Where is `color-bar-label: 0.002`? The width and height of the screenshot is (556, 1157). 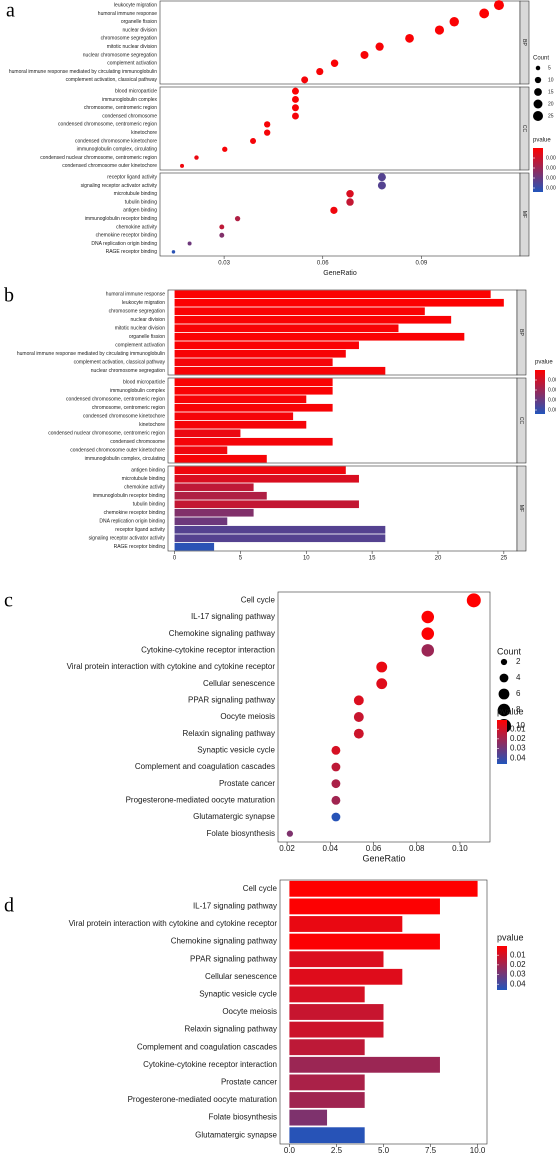
color-bar-label: 0.002 is located at coordinates (552, 380).